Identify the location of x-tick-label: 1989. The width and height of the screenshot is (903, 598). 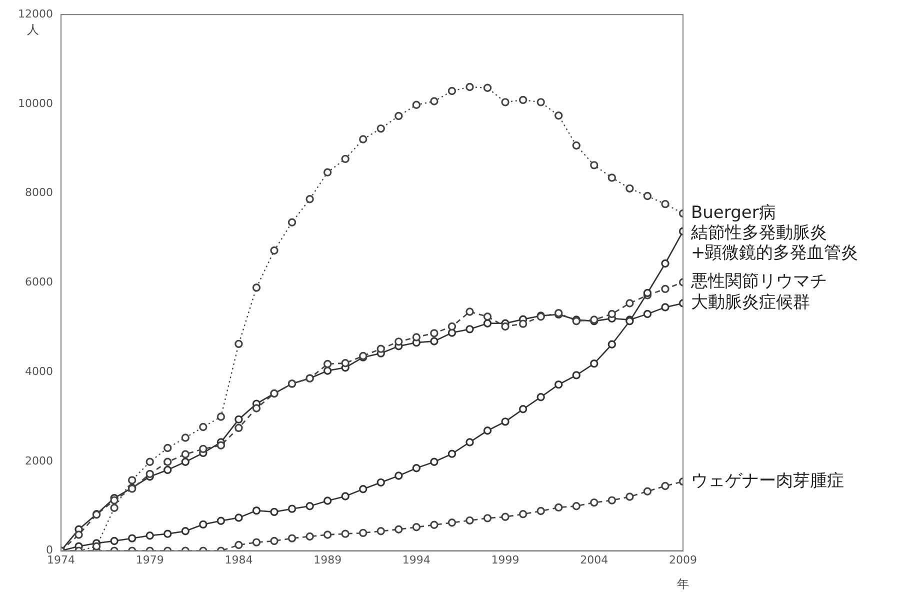
(328, 559).